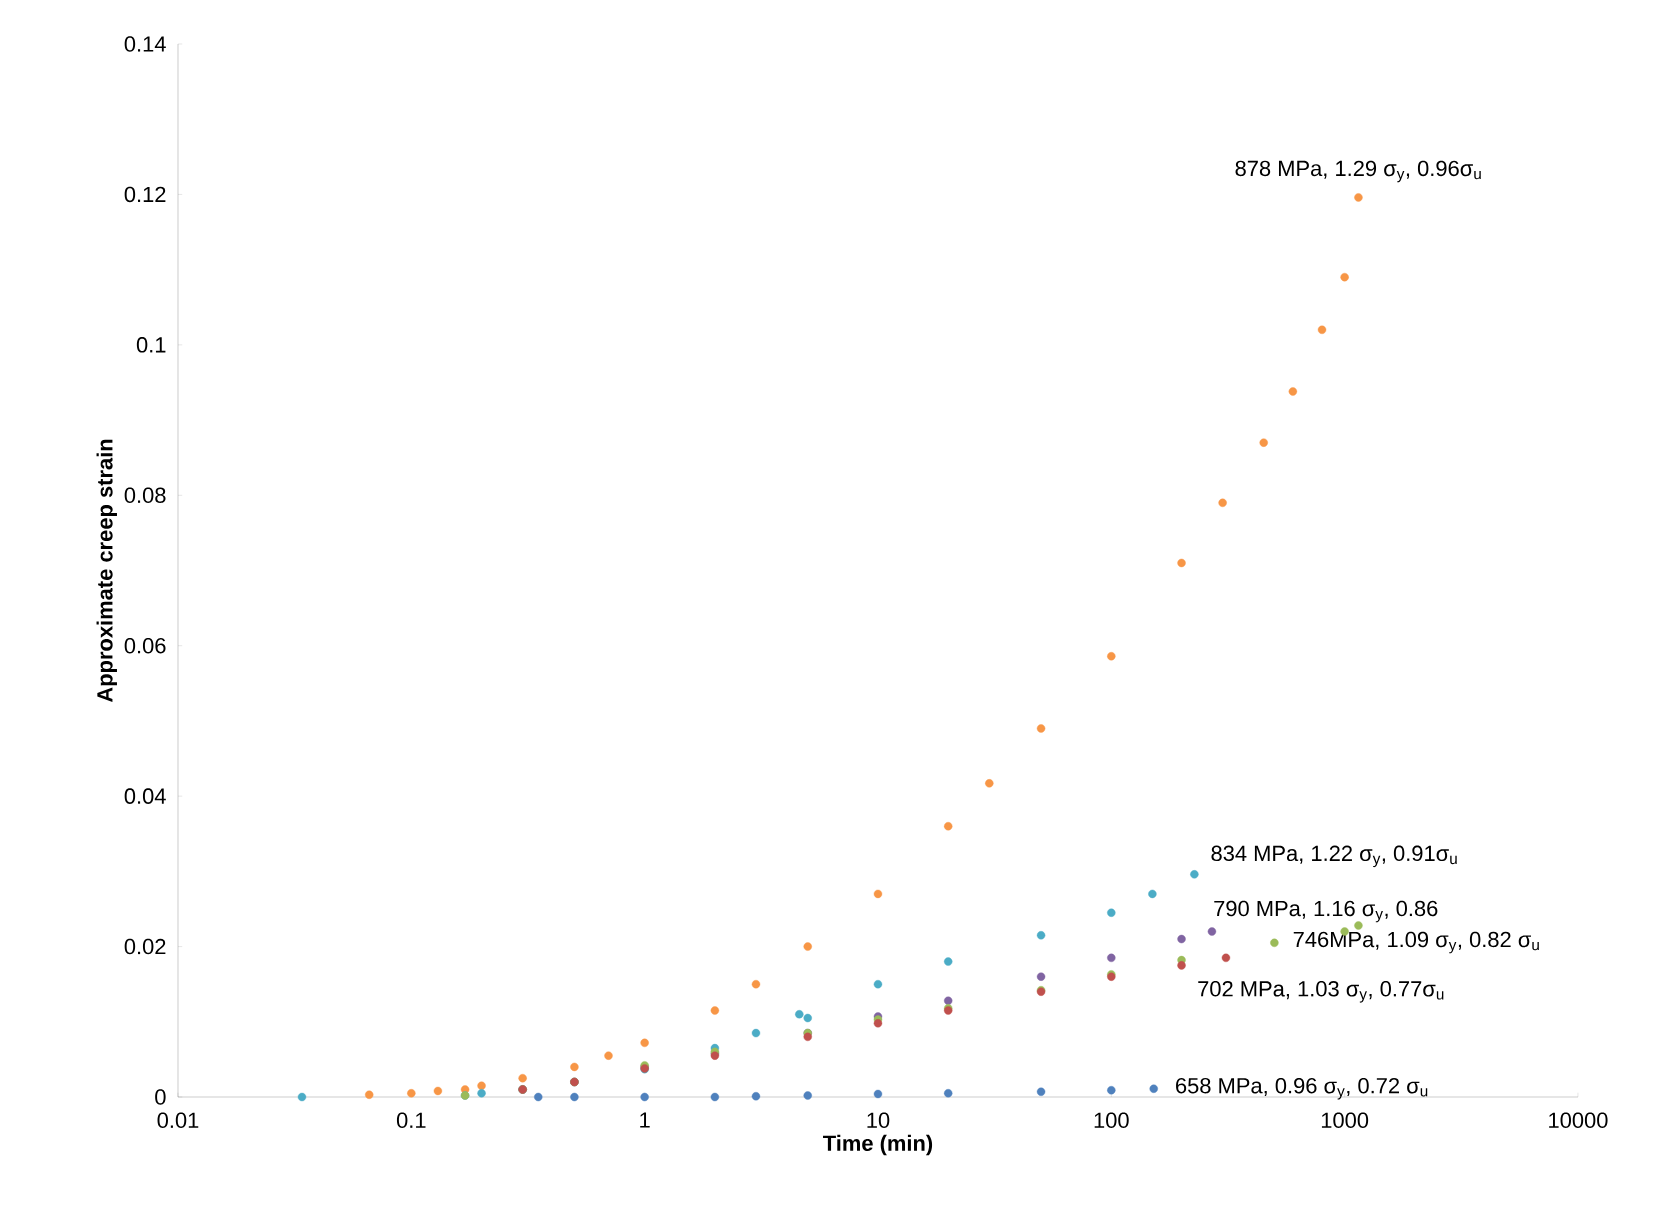 Image resolution: width=1661 pixels, height=1209 pixels. What do you see at coordinates (145, 645) in the screenshot?
I see `y-tick-label: 0.06` at bounding box center [145, 645].